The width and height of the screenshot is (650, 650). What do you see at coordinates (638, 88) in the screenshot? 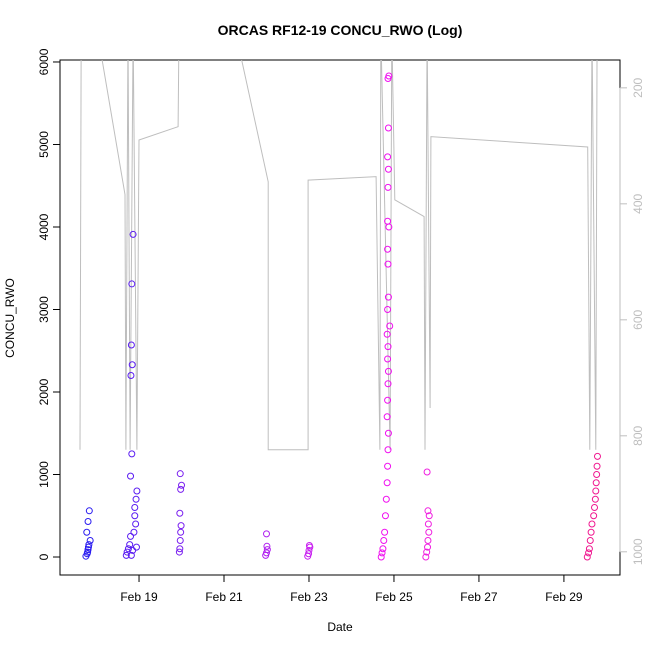
I see `y2-tick-label: 200` at bounding box center [638, 88].